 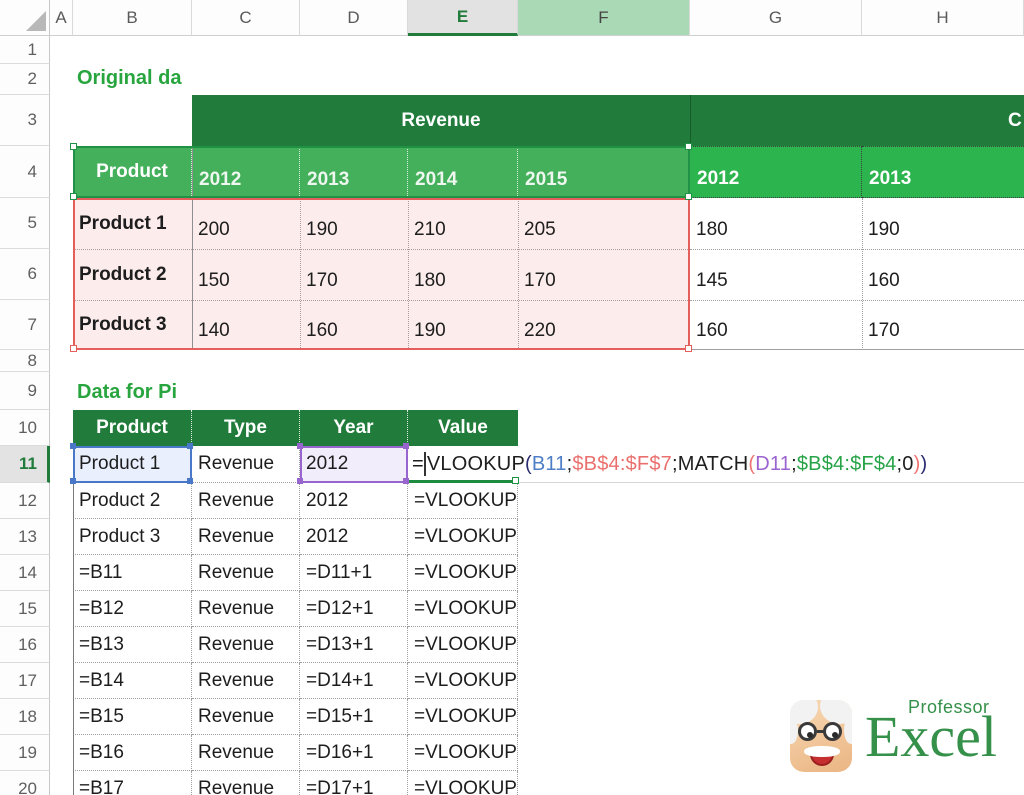 I want to click on cell-p2-2013: 170, so click(x=322, y=280).